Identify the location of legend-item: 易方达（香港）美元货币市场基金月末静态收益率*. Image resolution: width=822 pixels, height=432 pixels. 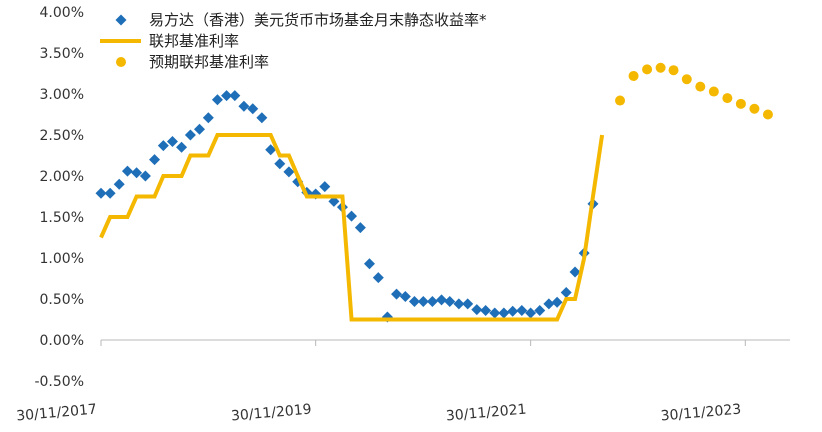
(301, 20).